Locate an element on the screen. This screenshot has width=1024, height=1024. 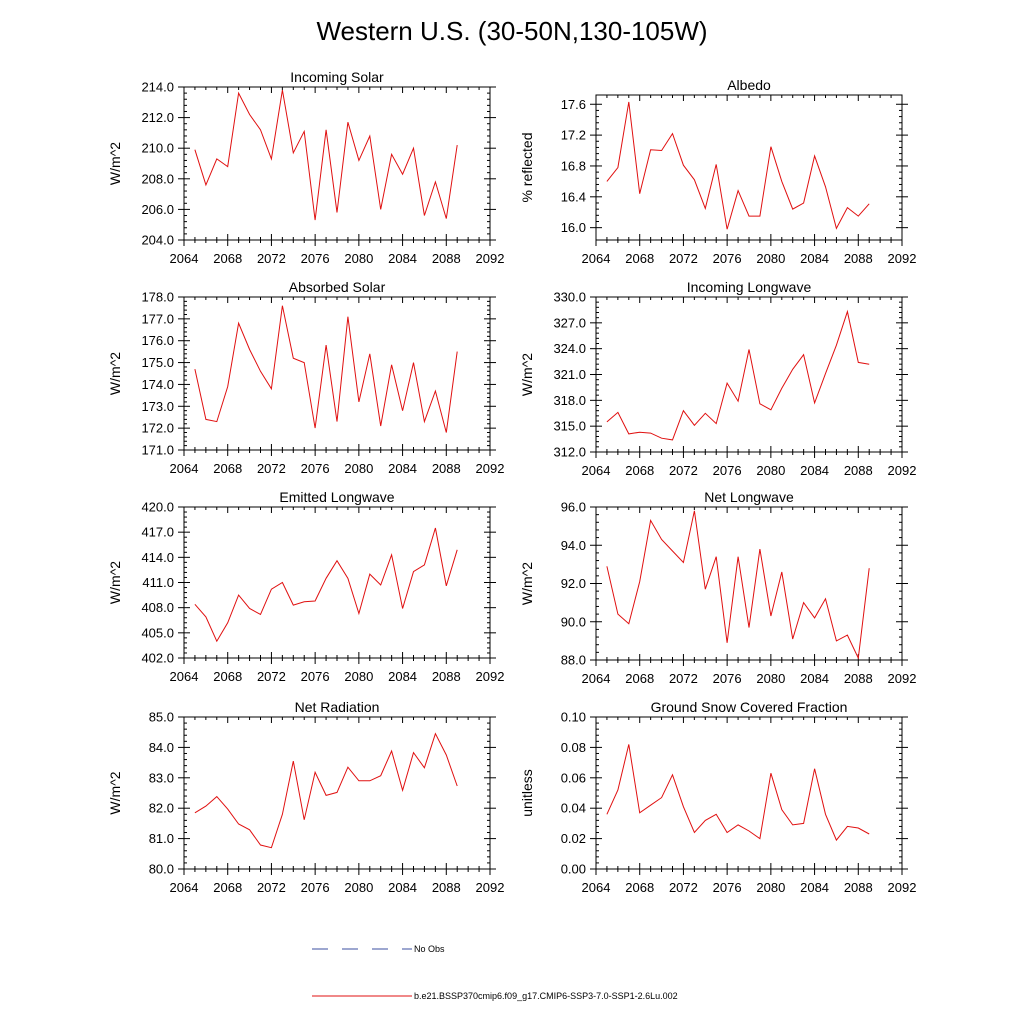
y-tick-label: 175.0 is located at coordinates (157, 362).